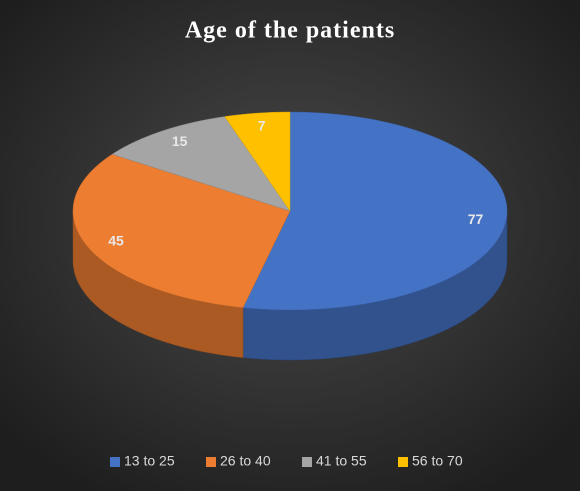 This screenshot has width=580, height=491. I want to click on data-label: 15, so click(180, 141).